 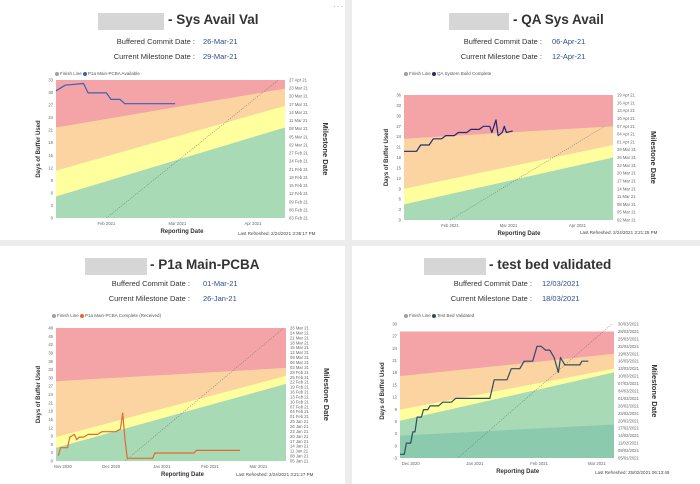 What do you see at coordinates (220, 283) in the screenshot?
I see `buffered-commit-value: 01-Mar-21` at bounding box center [220, 283].